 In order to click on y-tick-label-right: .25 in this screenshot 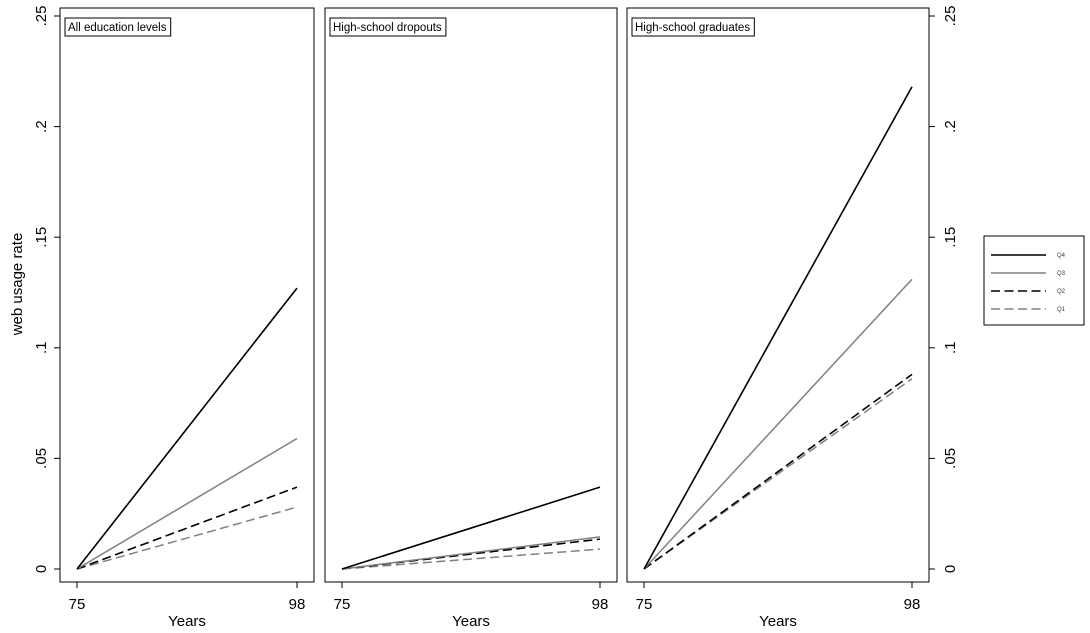, I will do `click(950, 16)`.